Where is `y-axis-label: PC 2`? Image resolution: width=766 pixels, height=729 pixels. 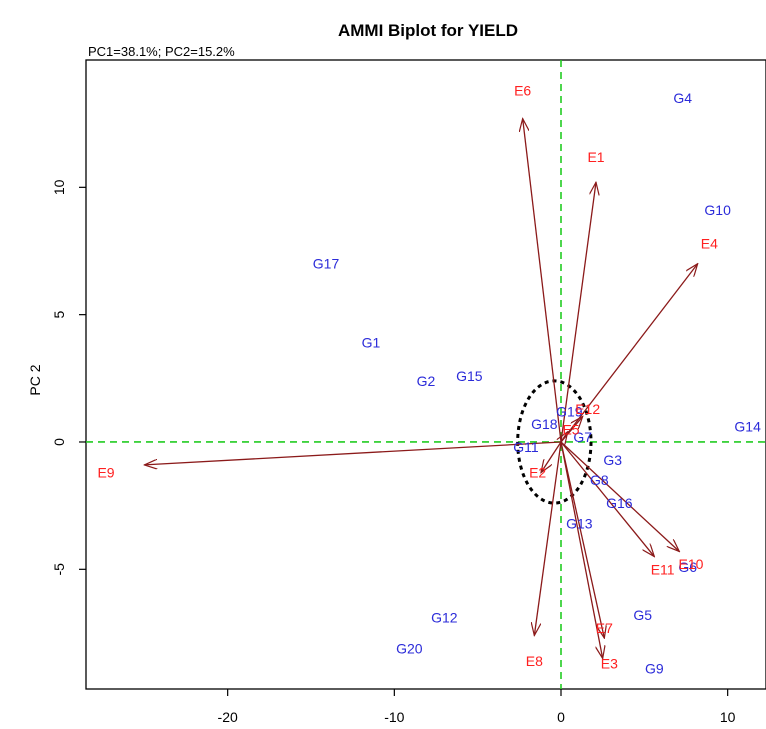
y-axis-label: PC 2 is located at coordinates (35, 379).